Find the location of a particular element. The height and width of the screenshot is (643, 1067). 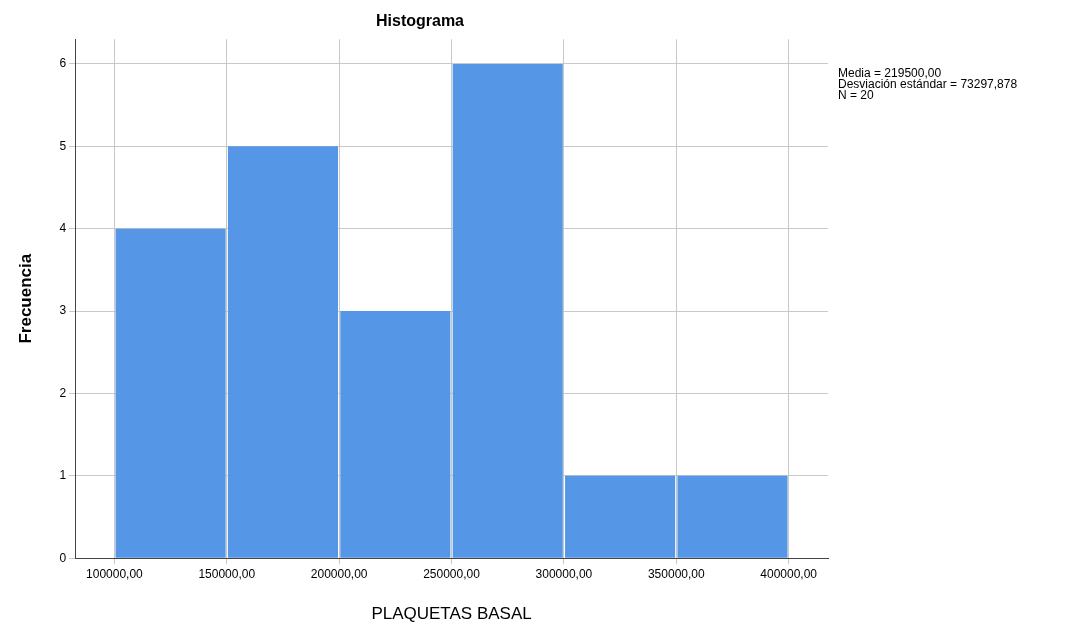

text: N = 20 is located at coordinates (856, 94).